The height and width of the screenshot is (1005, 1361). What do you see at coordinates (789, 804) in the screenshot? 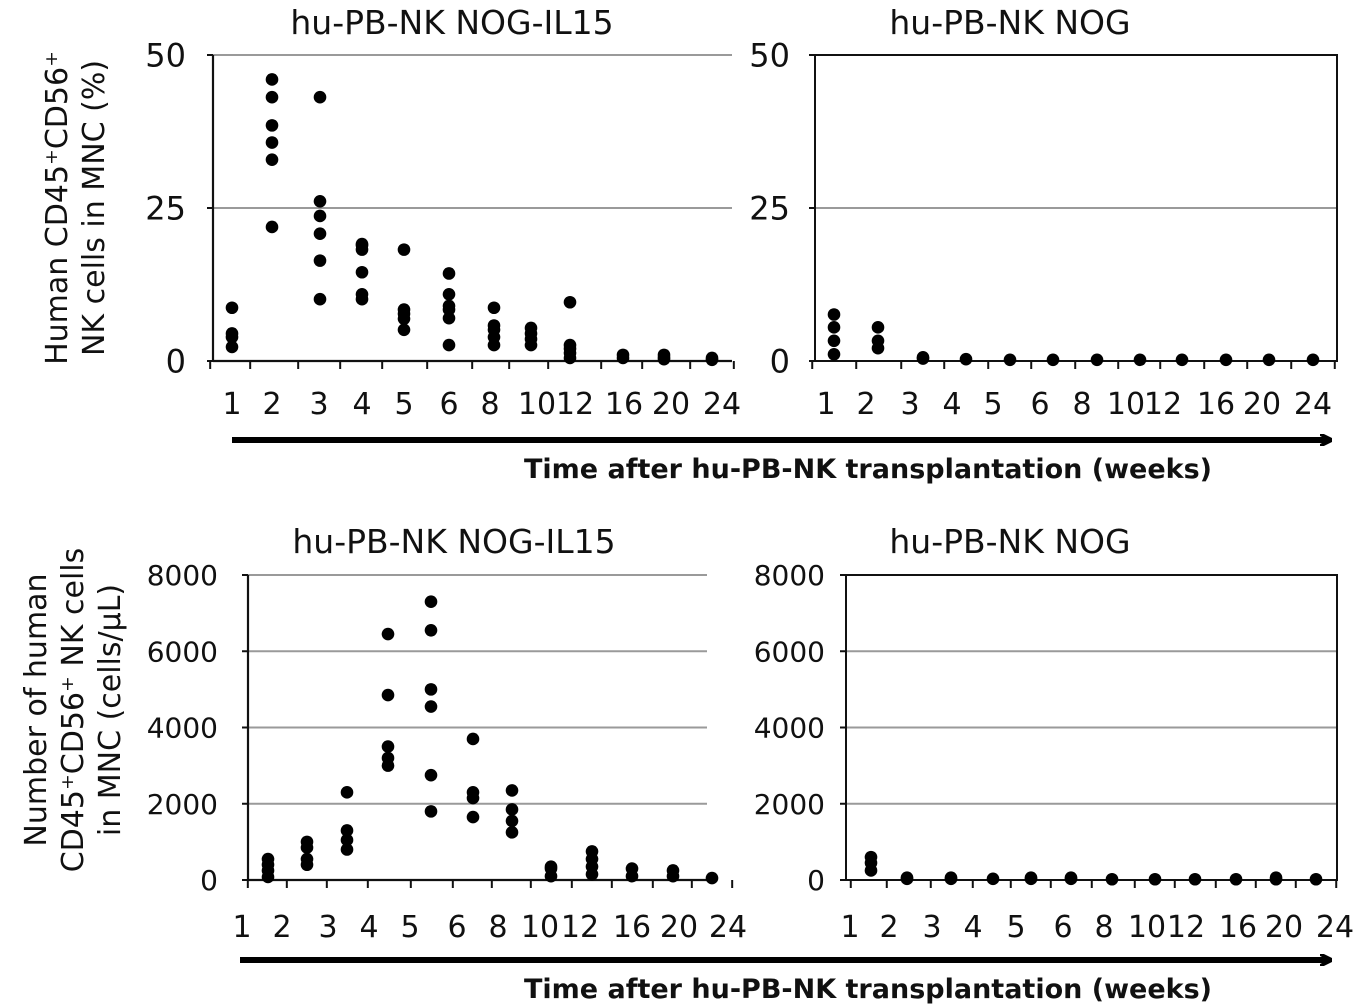
I see `y-tick-label: 2000` at bounding box center [789, 804].